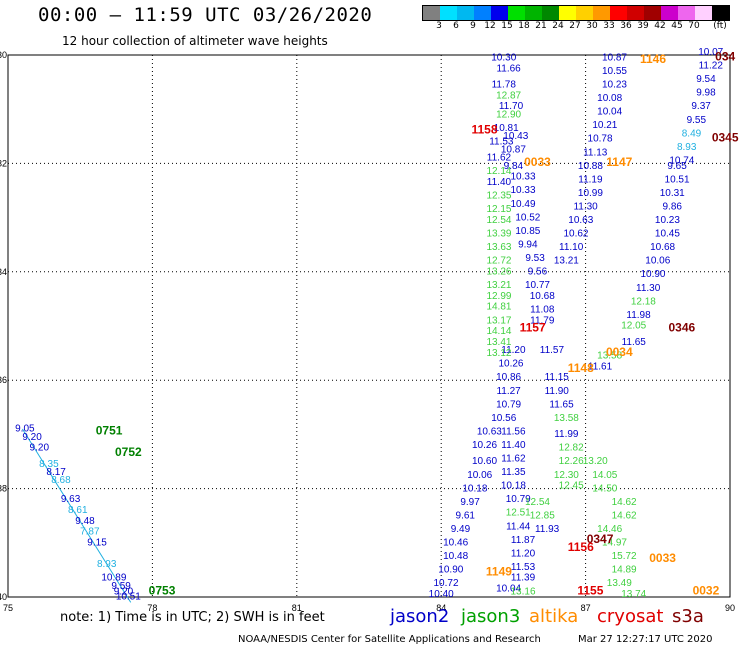  What do you see at coordinates (720, 26) in the screenshot?
I see `scale-unit-label: (ft)` at bounding box center [720, 26].